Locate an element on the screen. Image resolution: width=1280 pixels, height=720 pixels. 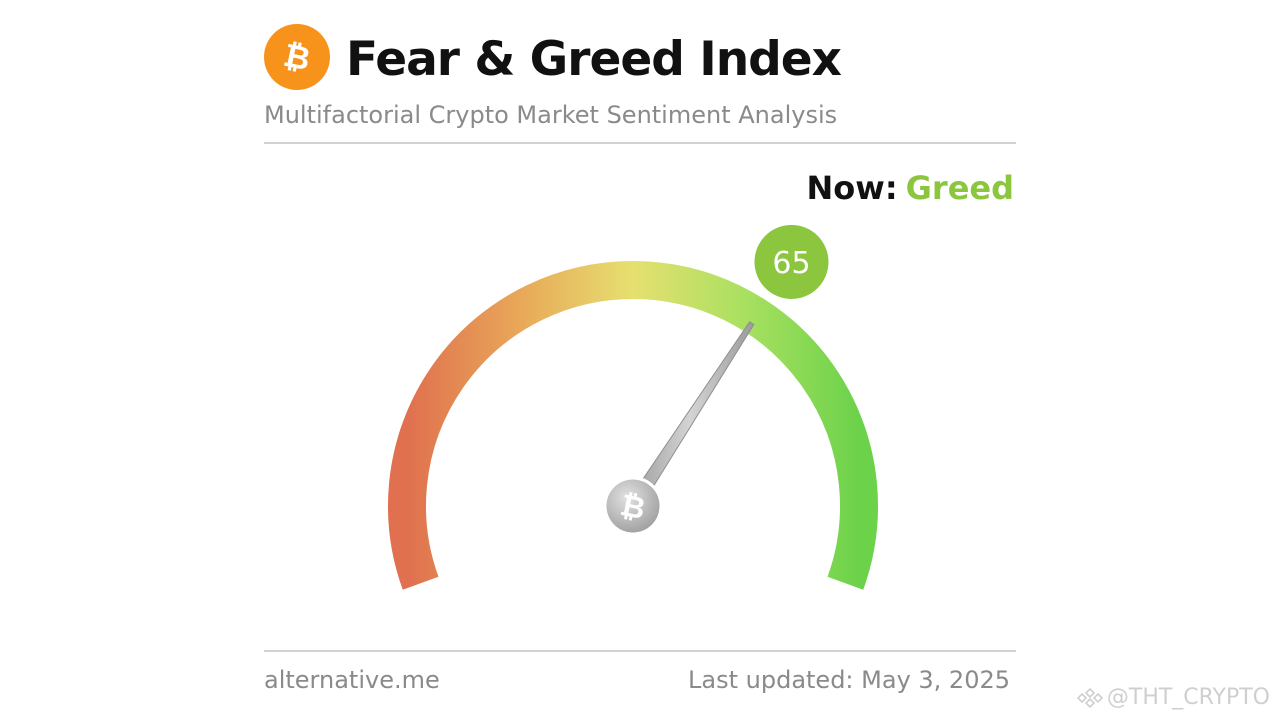
watermark-text: @THT_CRYPTO is located at coordinates (1188, 697).